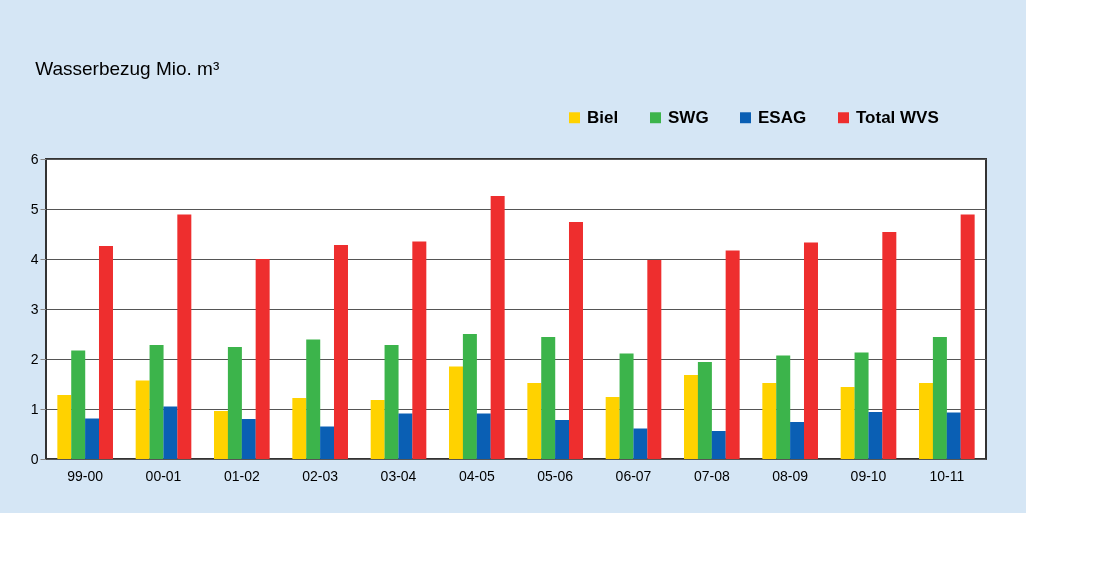 This screenshot has height=586, width=1096. What do you see at coordinates (603, 117) in the screenshot?
I see `legend-label: Biel` at bounding box center [603, 117].